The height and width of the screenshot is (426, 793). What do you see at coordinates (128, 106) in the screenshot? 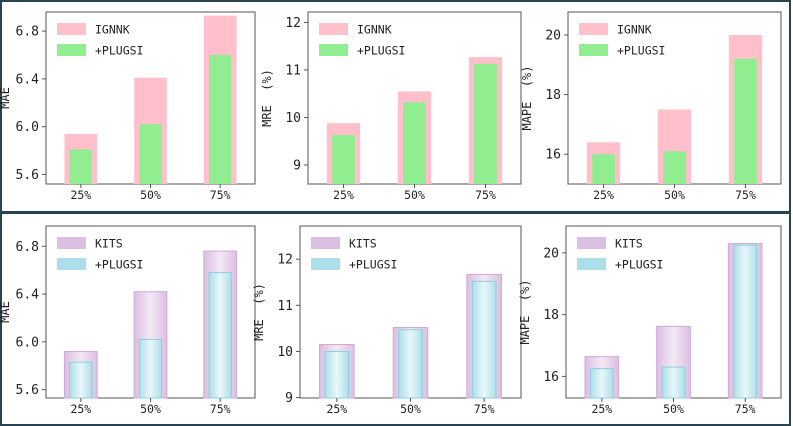
I see `chart-panel-1: 25% 50% 75% 5.6 6.0 6.4 6.8 MAE IGNNK +PLUGSI` at bounding box center [128, 106].